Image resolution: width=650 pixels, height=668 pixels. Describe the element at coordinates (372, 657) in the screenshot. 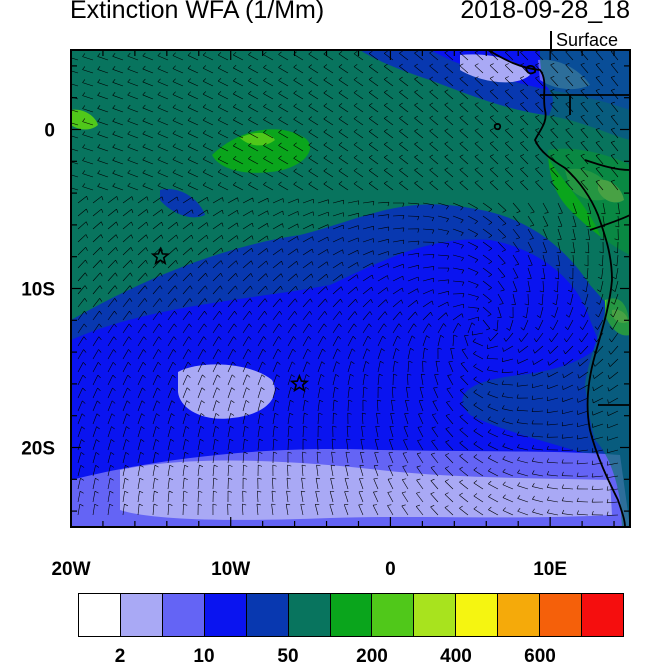

I see `colorbar-label: 200` at that location.